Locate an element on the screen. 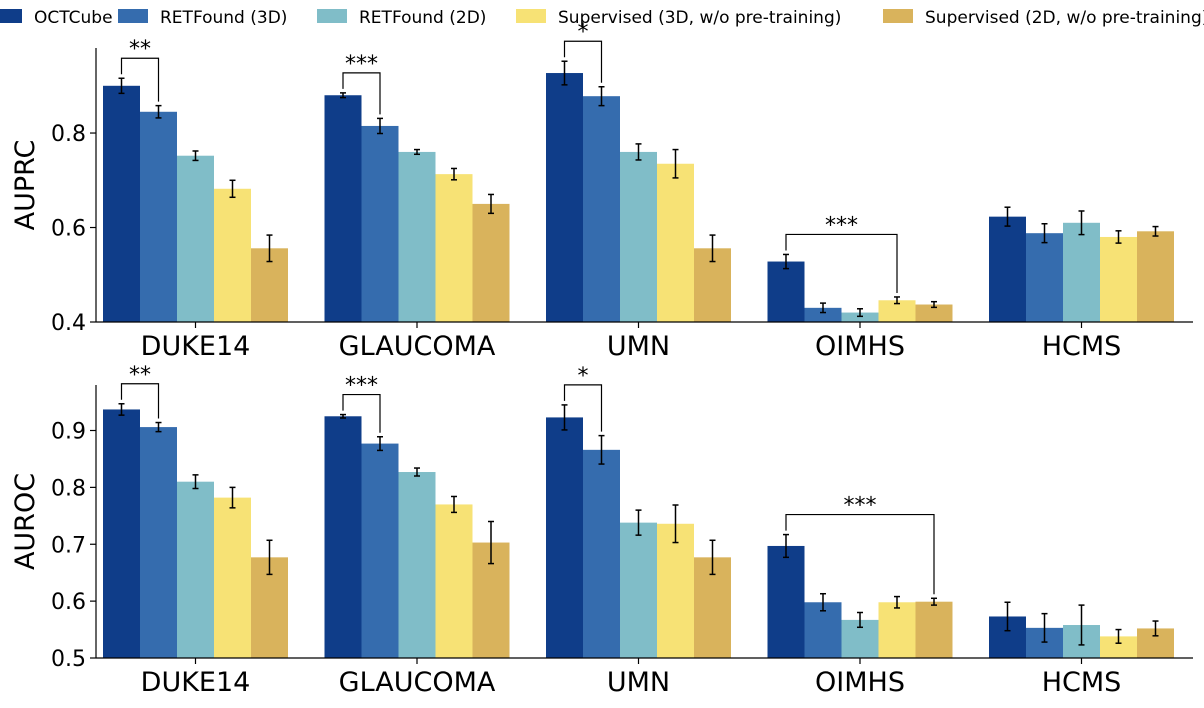 The width and height of the screenshot is (1204, 708). y-tick-label: 0.7 is located at coordinates (68, 545).